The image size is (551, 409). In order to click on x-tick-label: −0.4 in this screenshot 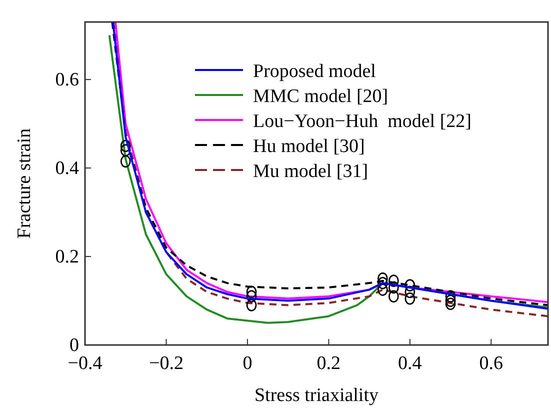, I will do `click(85, 363)`.